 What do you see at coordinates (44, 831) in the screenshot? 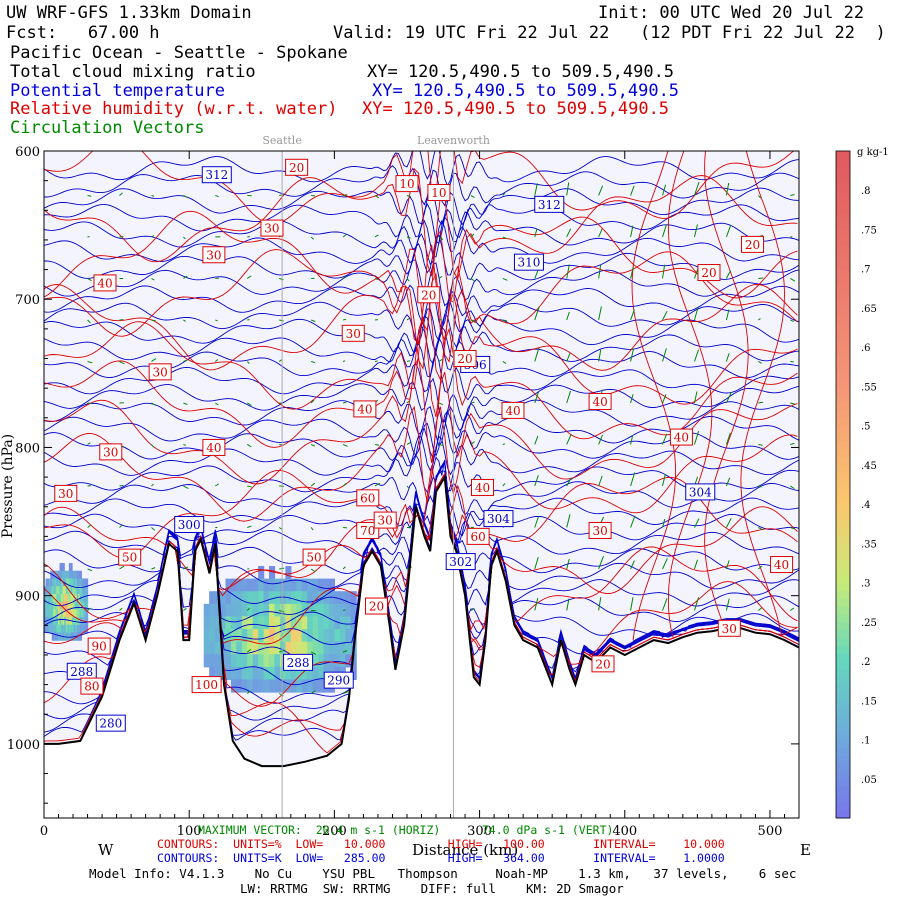
I see `x-tick-label: 0` at bounding box center [44, 831].